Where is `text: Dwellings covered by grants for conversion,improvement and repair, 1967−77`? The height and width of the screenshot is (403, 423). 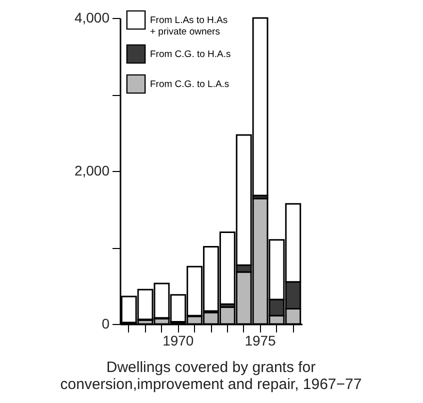
text: Dwellings covered by grants for conversion,improvement and repair, 1967−77 is located at coordinates (211, 376).